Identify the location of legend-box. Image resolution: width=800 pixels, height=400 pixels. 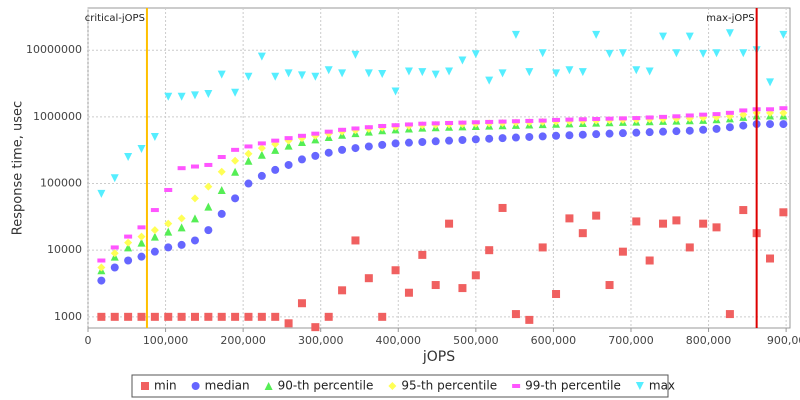
(400, 386).